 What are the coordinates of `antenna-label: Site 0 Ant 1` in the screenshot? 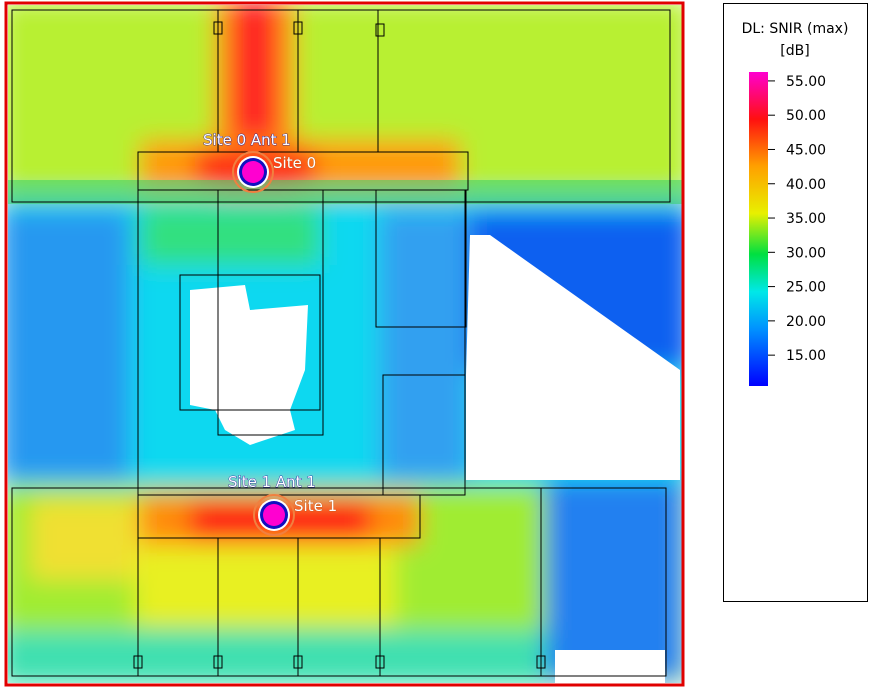 It's located at (247, 140).